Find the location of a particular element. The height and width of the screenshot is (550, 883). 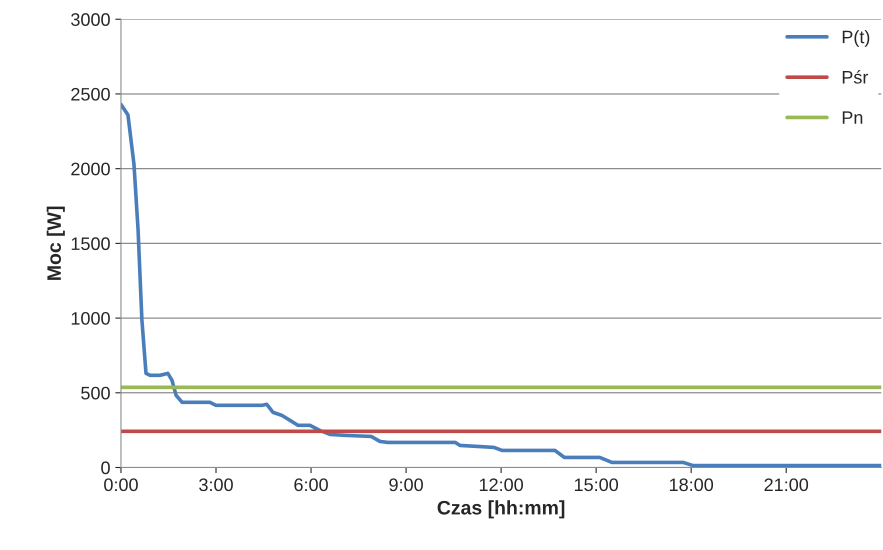

legend-label: Pśr is located at coordinates (855, 77).